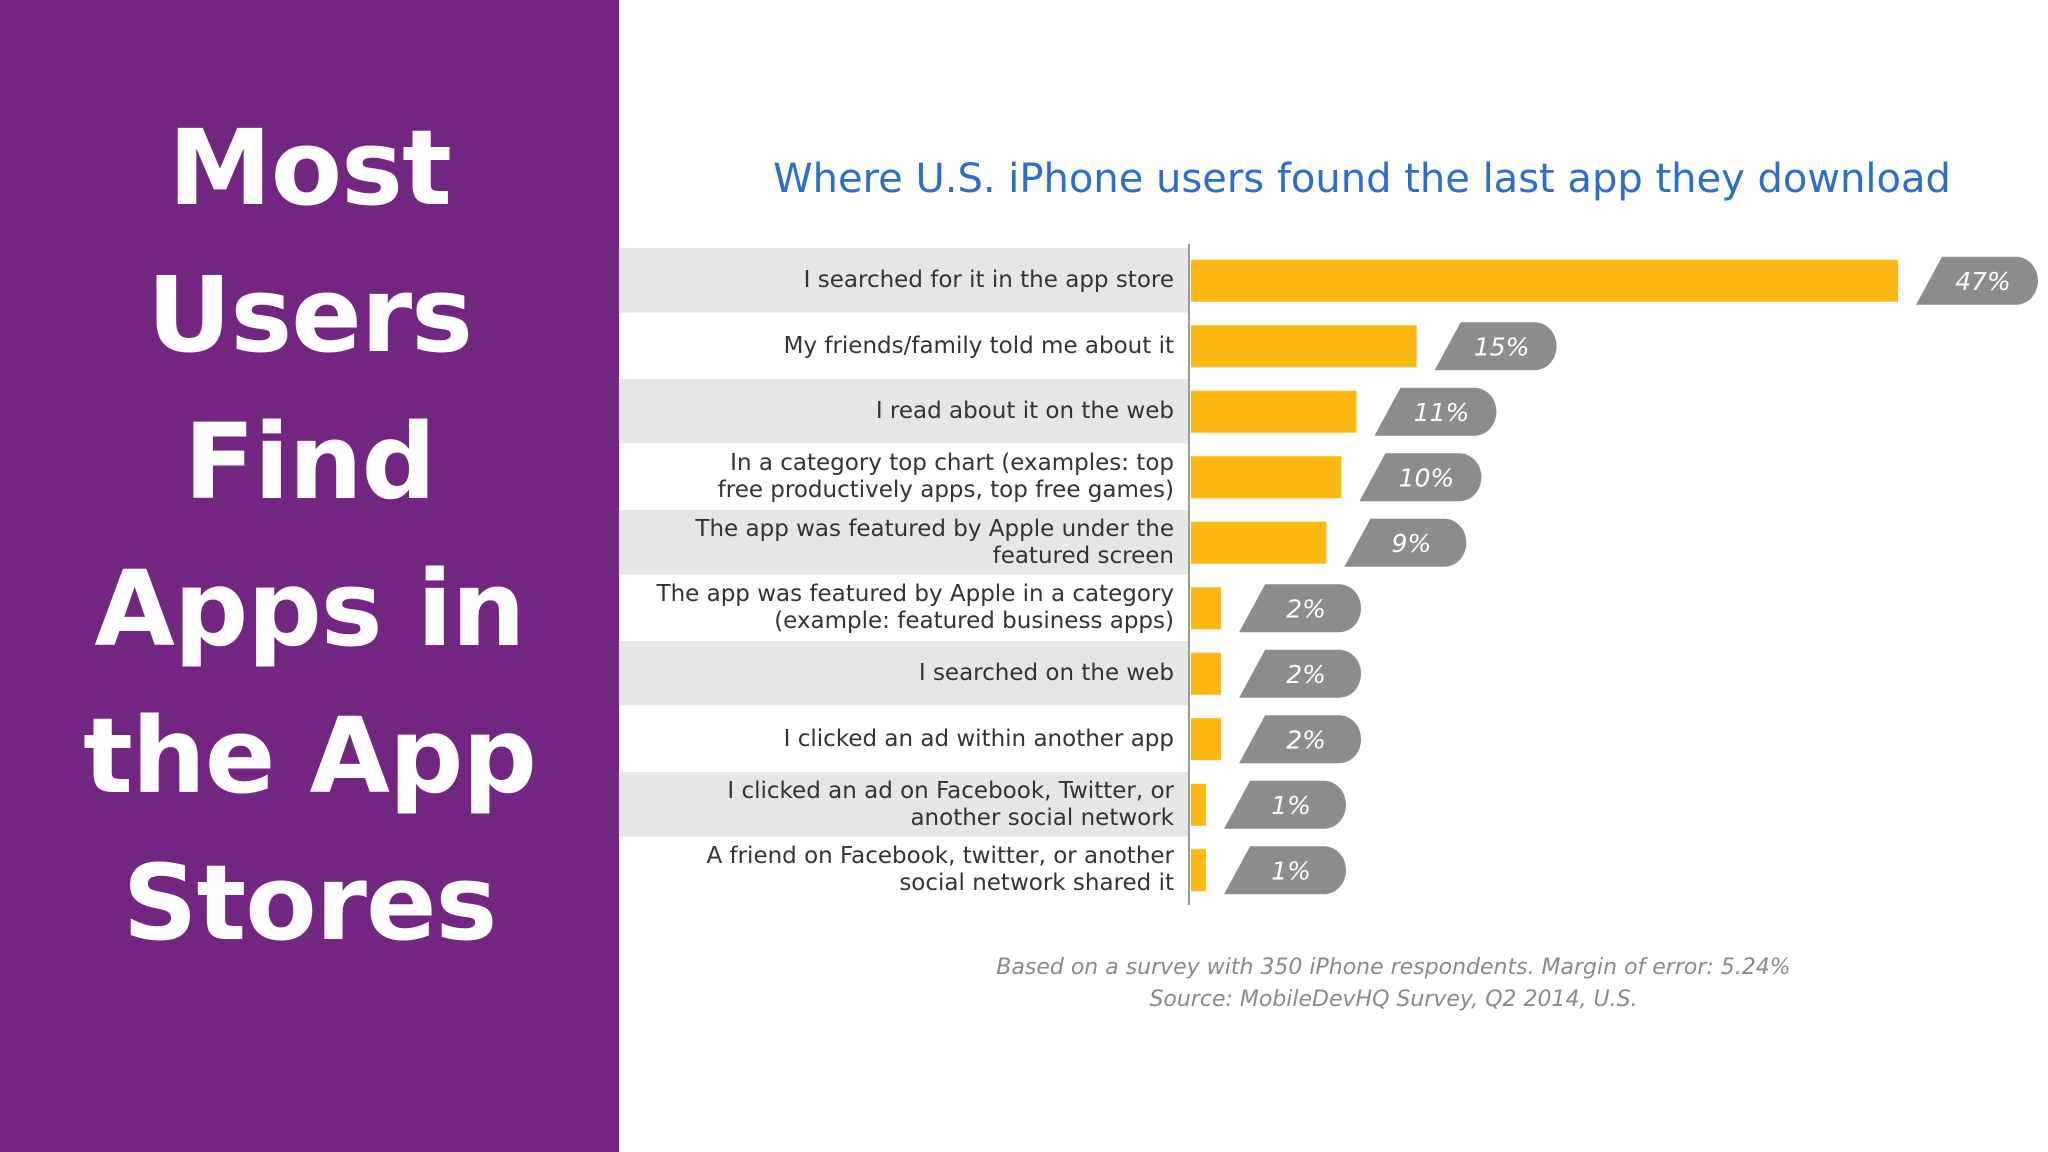 This screenshot has height=1152, width=2048. I want to click on category-label: I read about it on the web, so click(1024, 411).